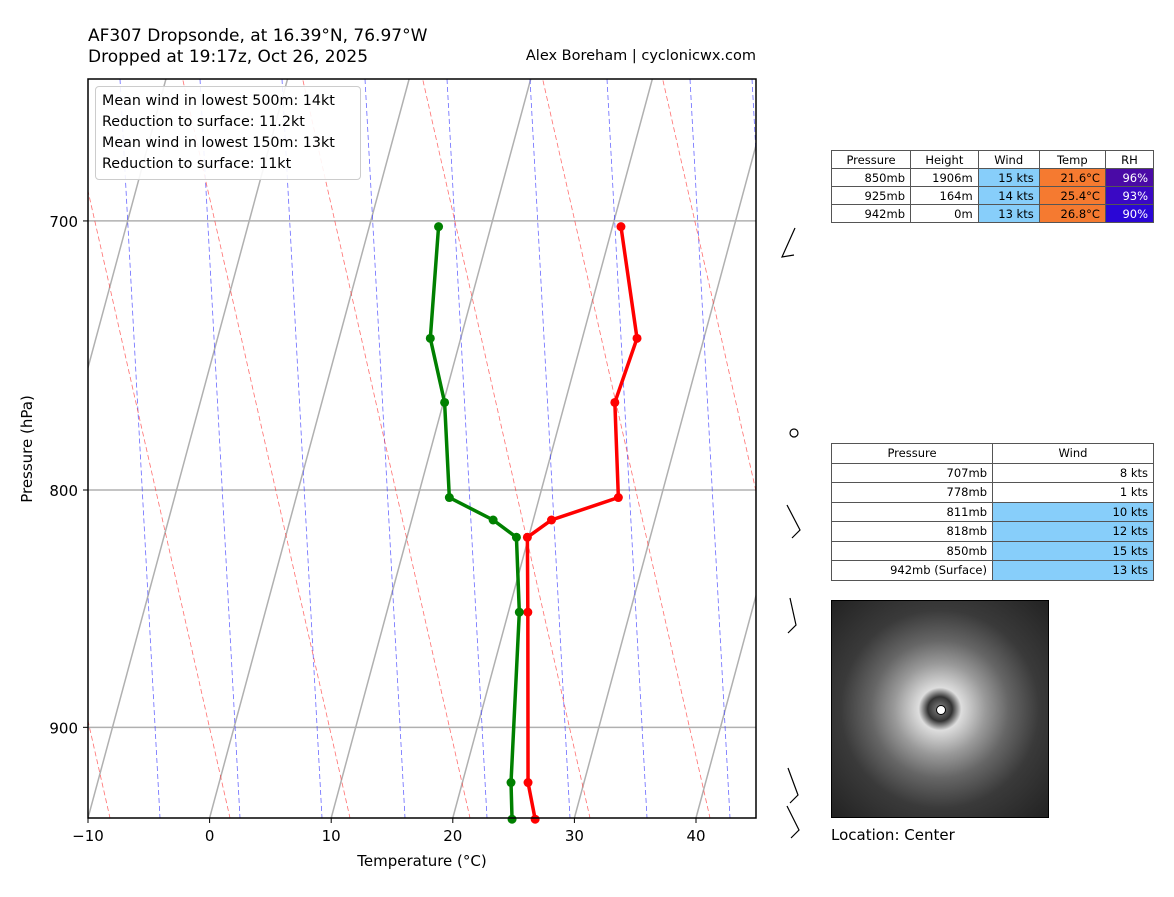 Image resolution: width=1174 pixels, height=897 pixels. Describe the element at coordinates (218, 143) in the screenshot. I see `legend-line: Mean wind in lowest 150m: 13kt` at that location.